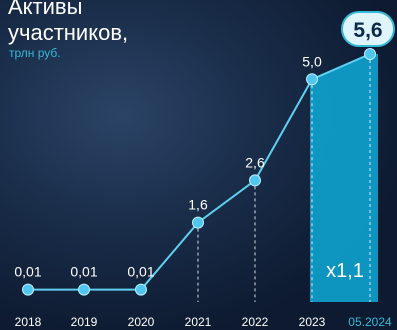 Image resolution: width=397 pixels, height=330 pixels. I want to click on highlight-value: 5,6, so click(367, 30).